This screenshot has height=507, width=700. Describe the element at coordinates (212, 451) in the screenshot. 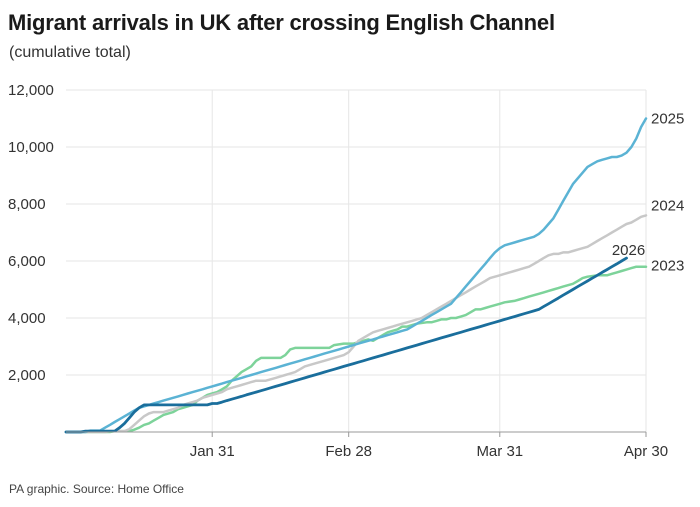

I see `x-tick-label: Jan 31` at that location.